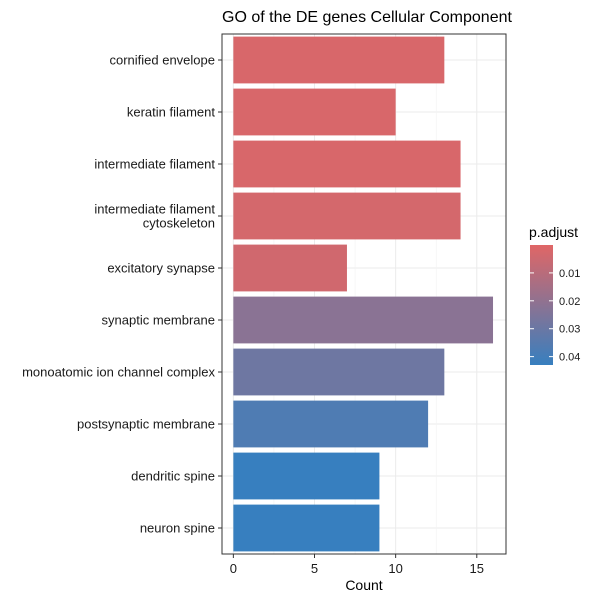  Describe the element at coordinates (569, 330) in the screenshot. I see `legend-tick-label: 0.03` at that location.